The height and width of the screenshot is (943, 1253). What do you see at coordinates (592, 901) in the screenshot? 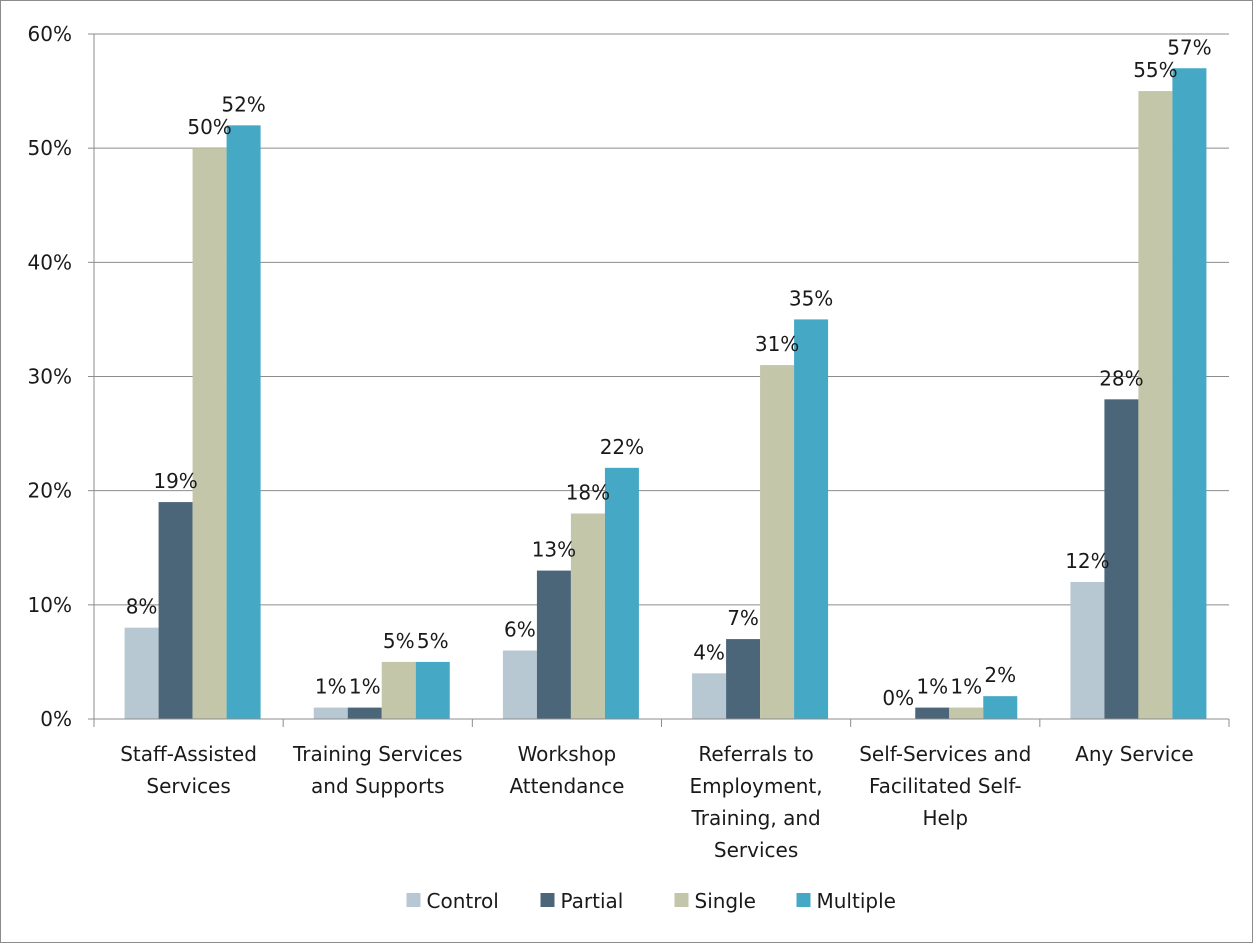
I see `legend-label-partial: Partial` at bounding box center [592, 901].